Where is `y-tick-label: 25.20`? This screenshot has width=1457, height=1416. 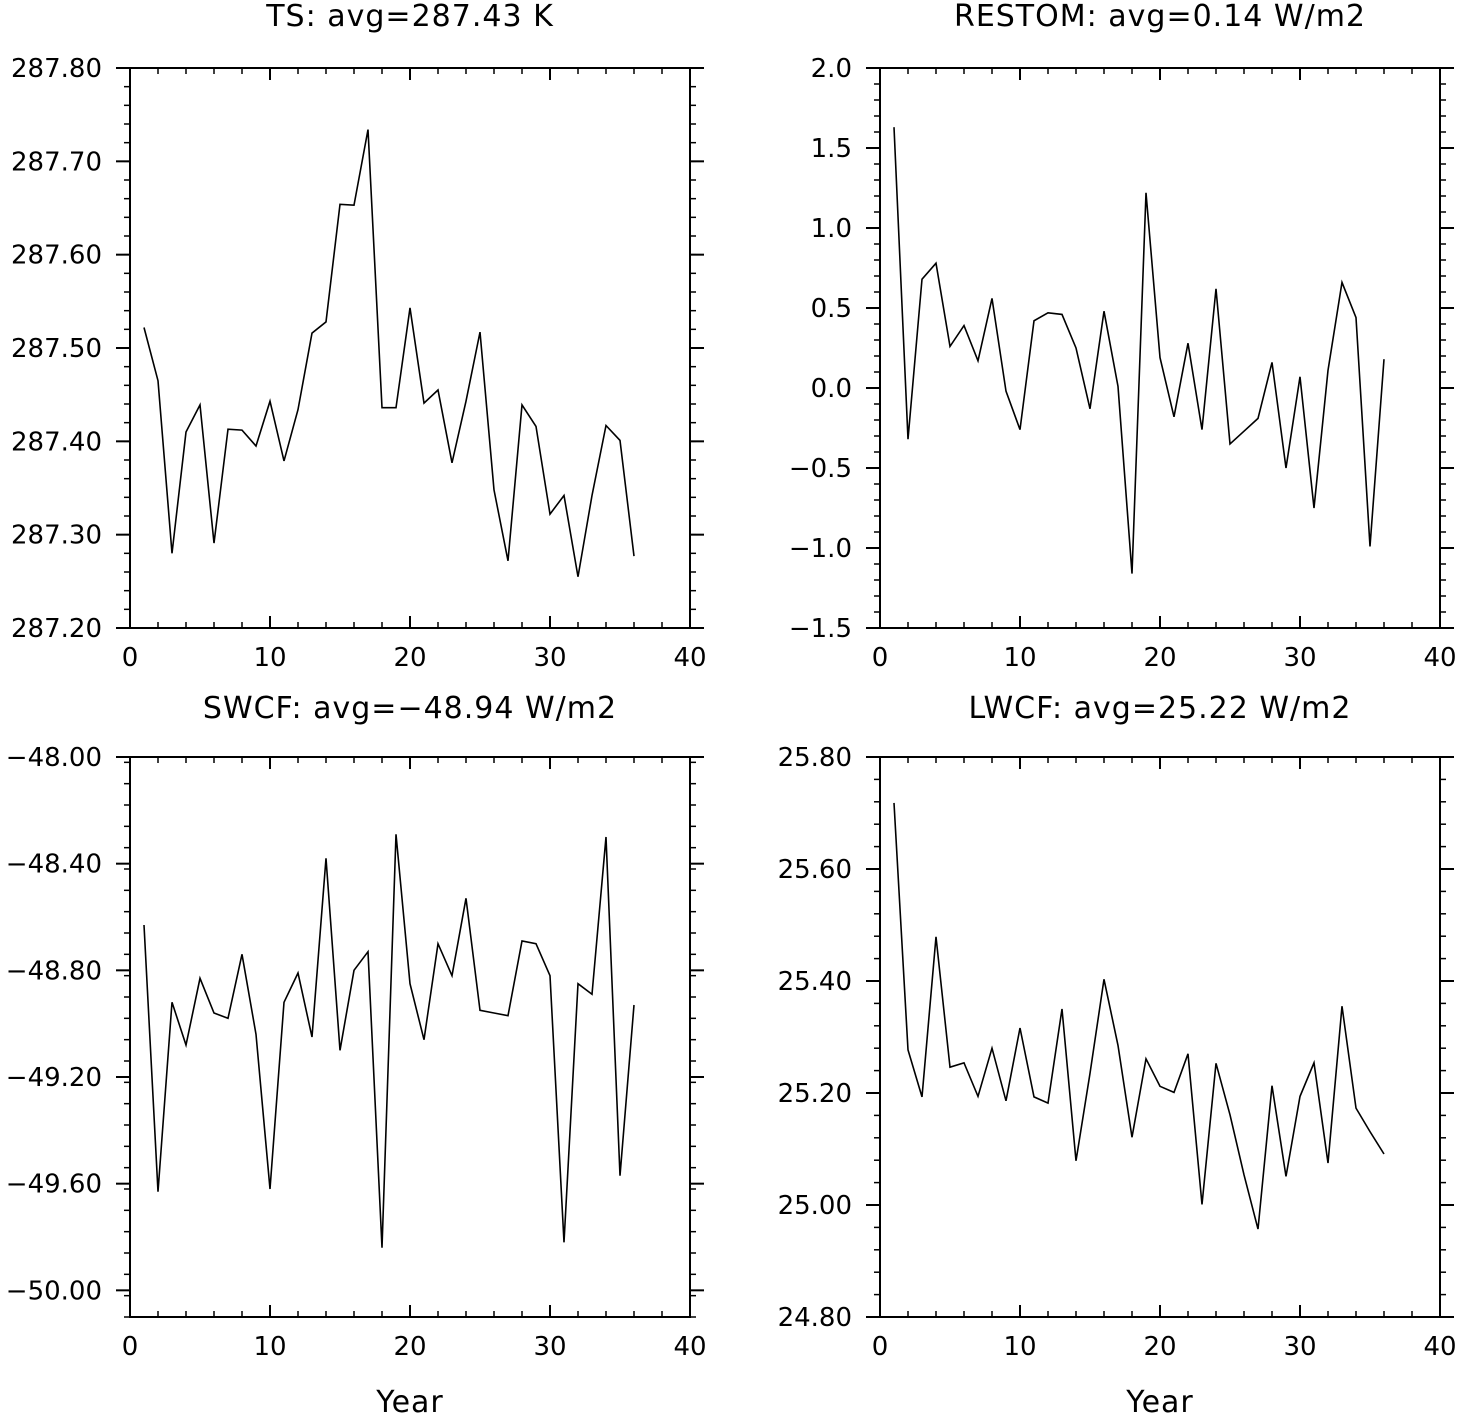 y-tick-label: 25.20 is located at coordinates (815, 1094).